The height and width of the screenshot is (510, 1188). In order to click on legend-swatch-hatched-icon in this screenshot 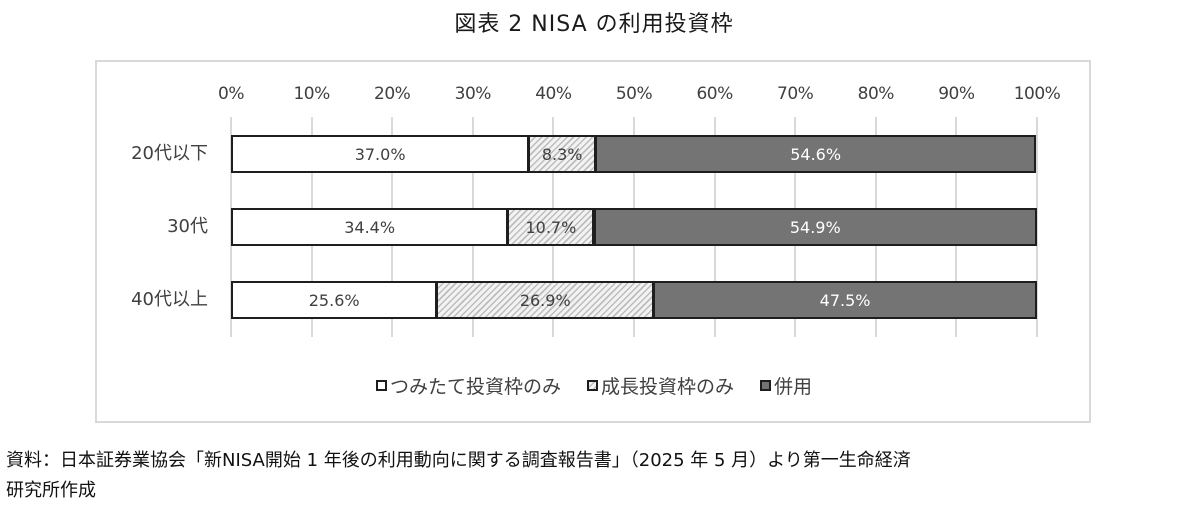, I will do `click(592, 385)`.